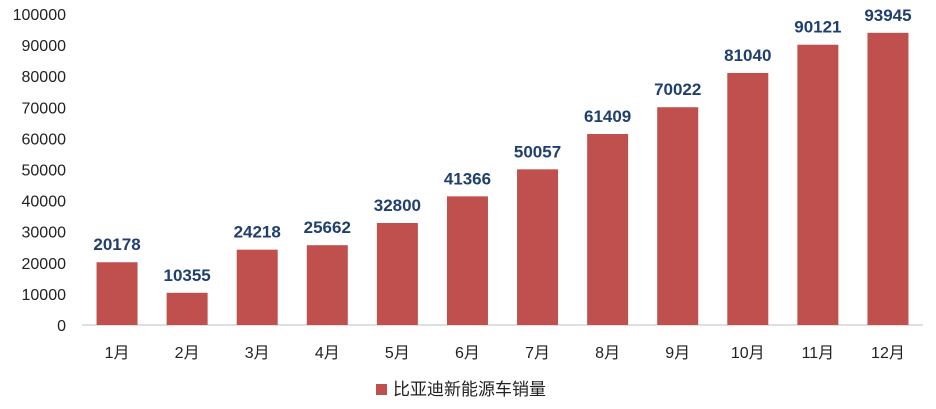  I want to click on data-label: 24218, so click(257, 232).